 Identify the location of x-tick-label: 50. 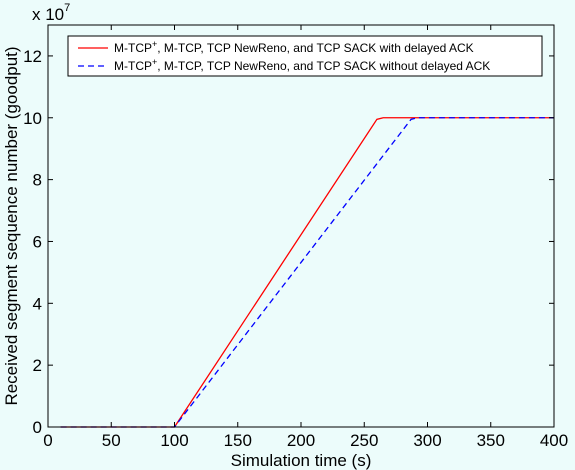
(111, 440).